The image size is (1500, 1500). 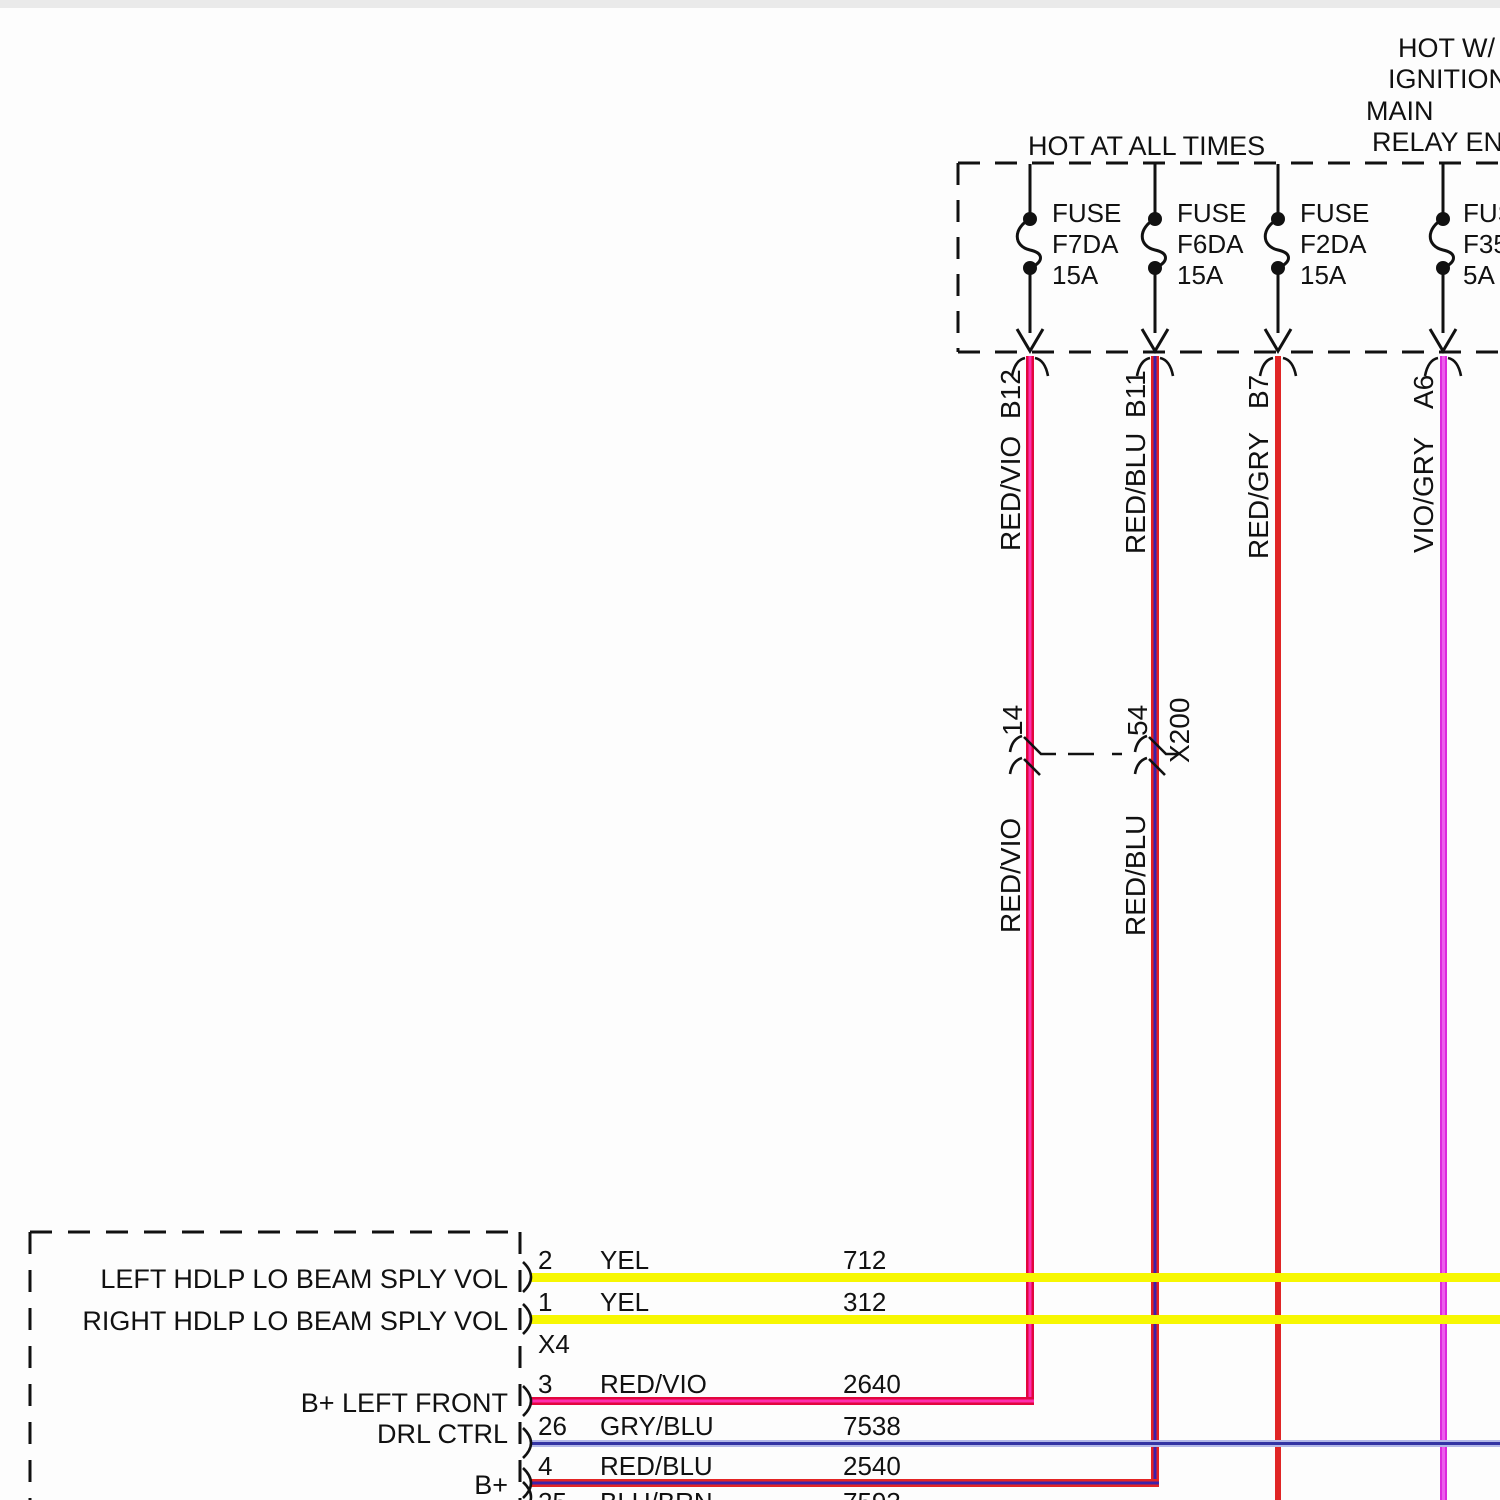 I want to click on pin-25-color: BLU/BRN, so click(x=656, y=1493).